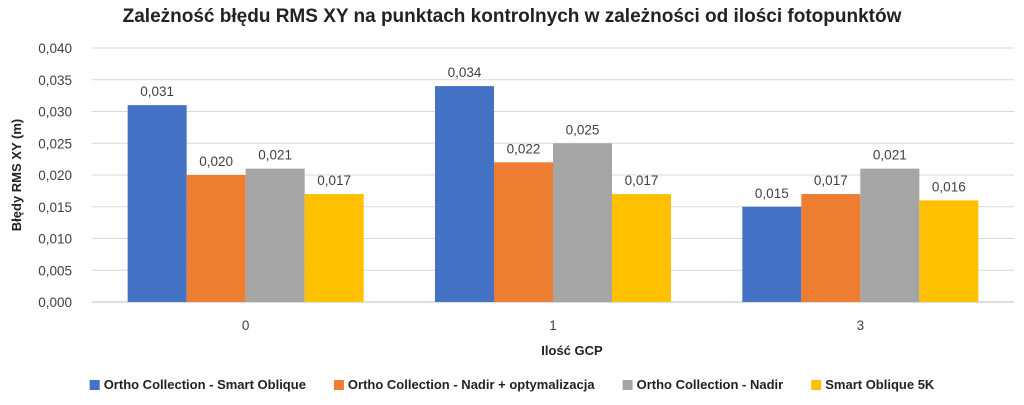 The image size is (1024, 405). Describe the element at coordinates (710, 384) in the screenshot. I see `legend-label: Ortho Collection - Nadir` at that location.